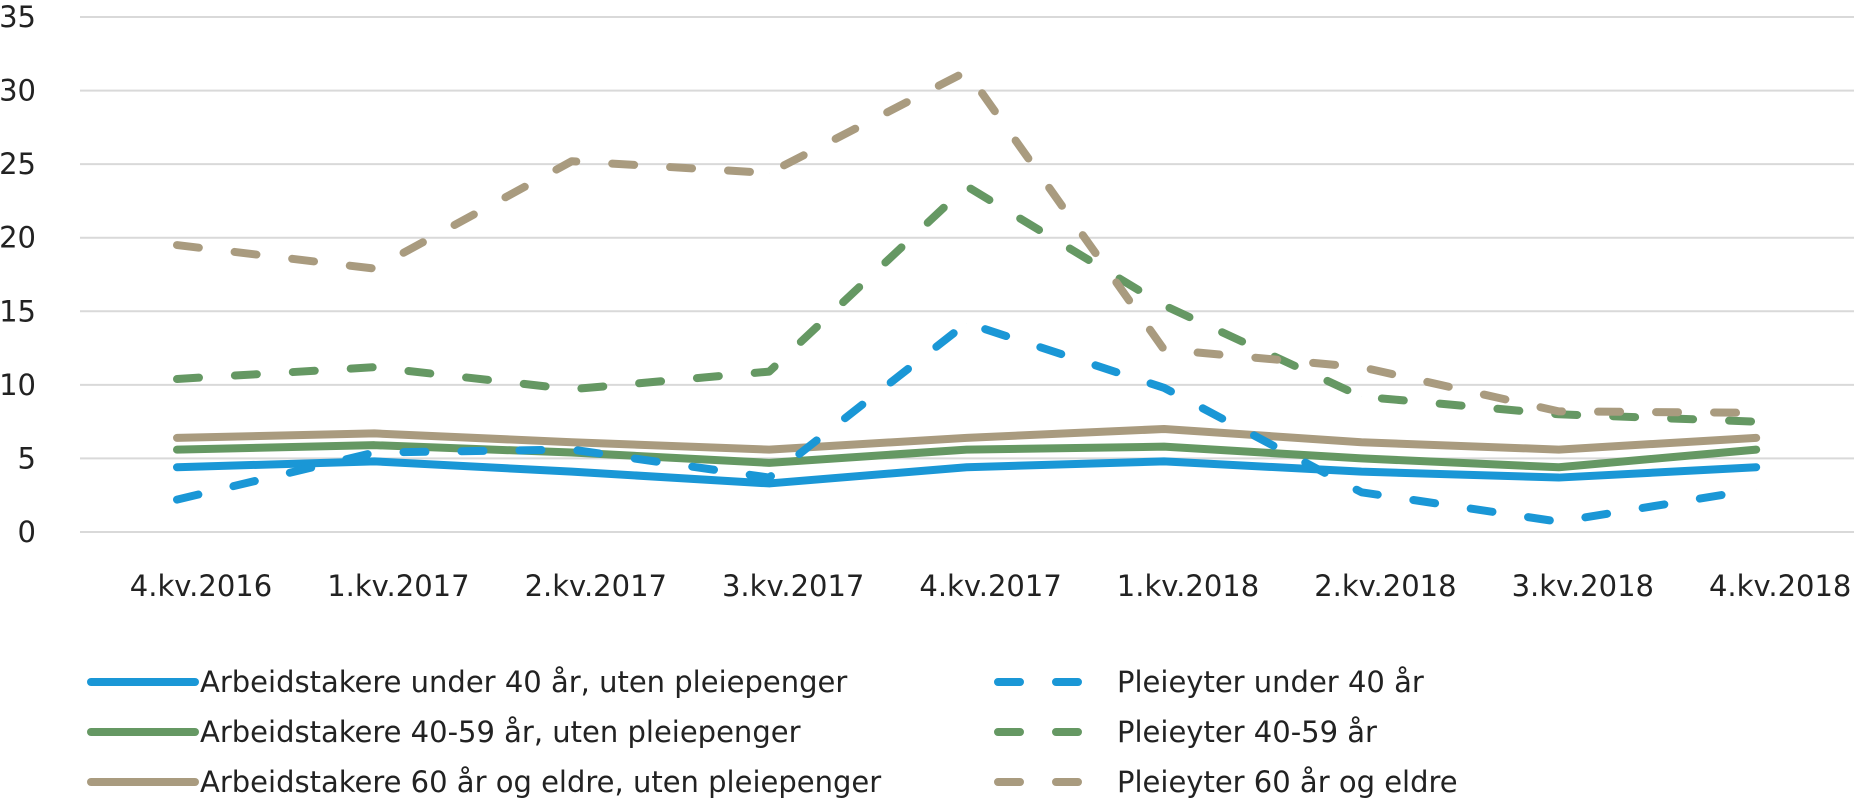 This screenshot has height=809, width=1854. Describe the element at coordinates (27, 458) in the screenshot. I see `y-tick-label: 5` at that location.